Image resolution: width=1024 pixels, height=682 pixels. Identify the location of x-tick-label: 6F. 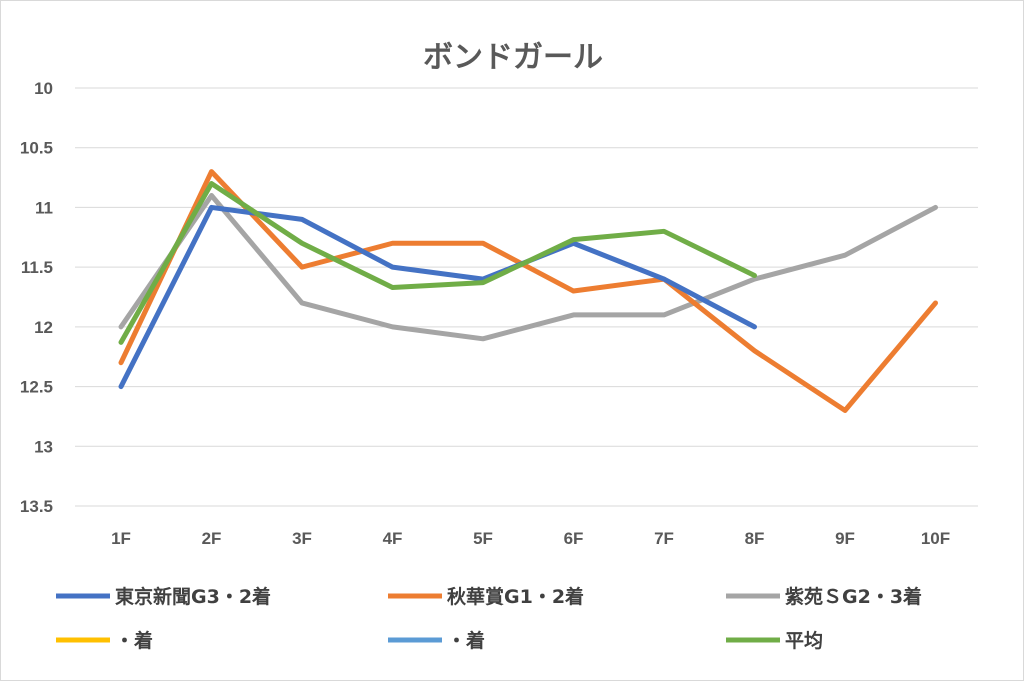
(574, 538).